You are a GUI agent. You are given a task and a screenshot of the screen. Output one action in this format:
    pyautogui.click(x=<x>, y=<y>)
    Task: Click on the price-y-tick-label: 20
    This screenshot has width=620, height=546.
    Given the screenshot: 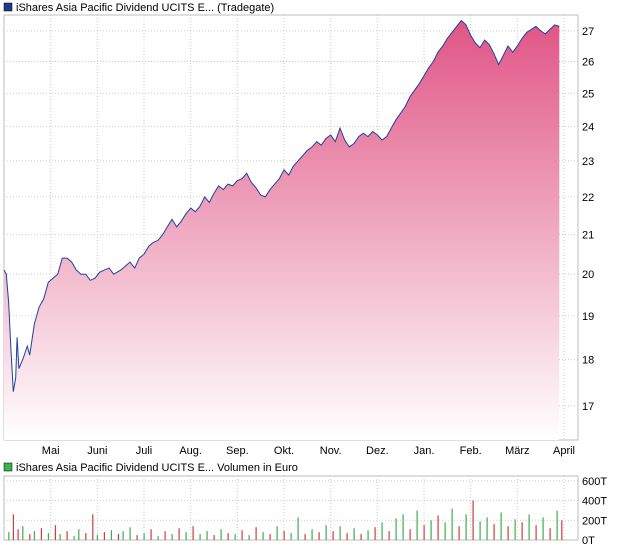 What is the action you would take?
    pyautogui.click(x=588, y=275)
    